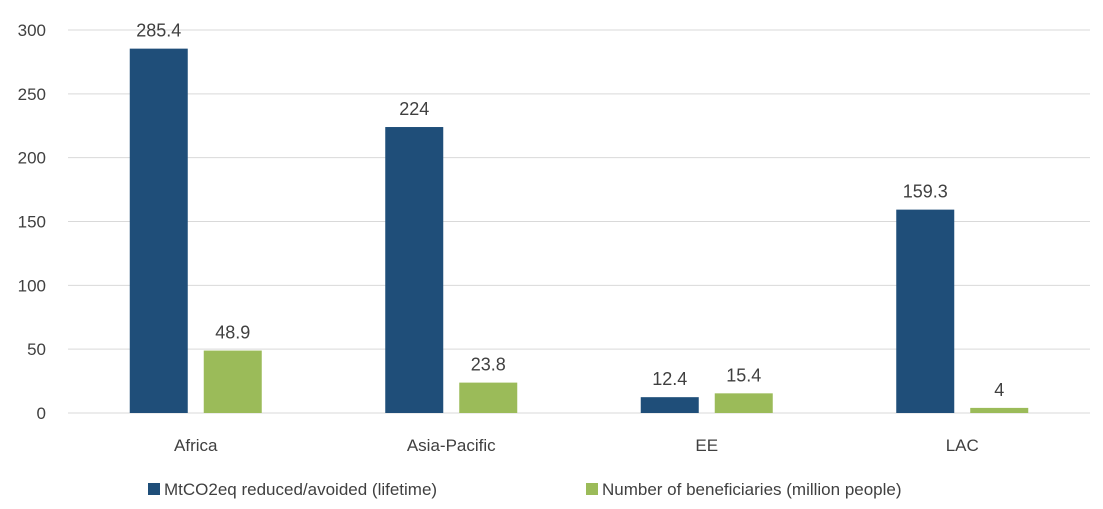 Image resolution: width=1103 pixels, height=509 pixels. I want to click on y-tick-label: 150, so click(32, 222).